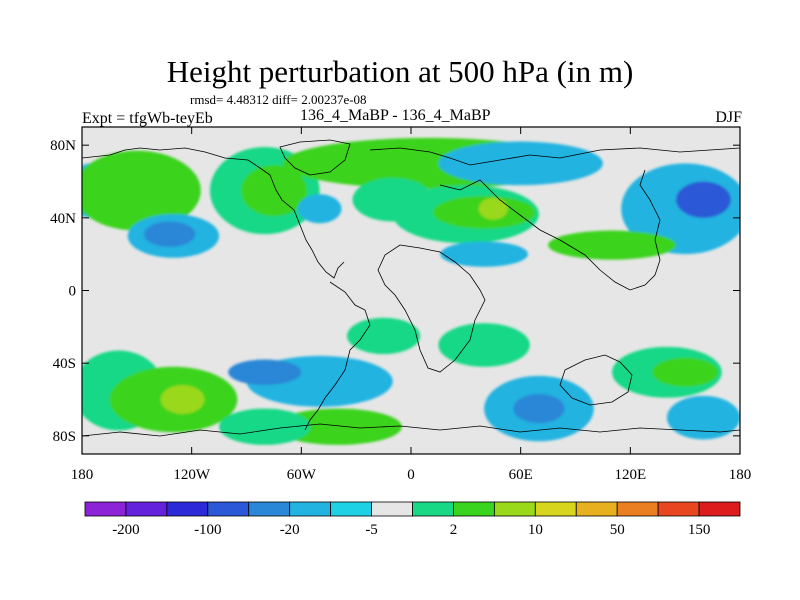 The width and height of the screenshot is (800, 600). What do you see at coordinates (192, 475) in the screenshot?
I see `x-tick-label: 120W` at bounding box center [192, 475].